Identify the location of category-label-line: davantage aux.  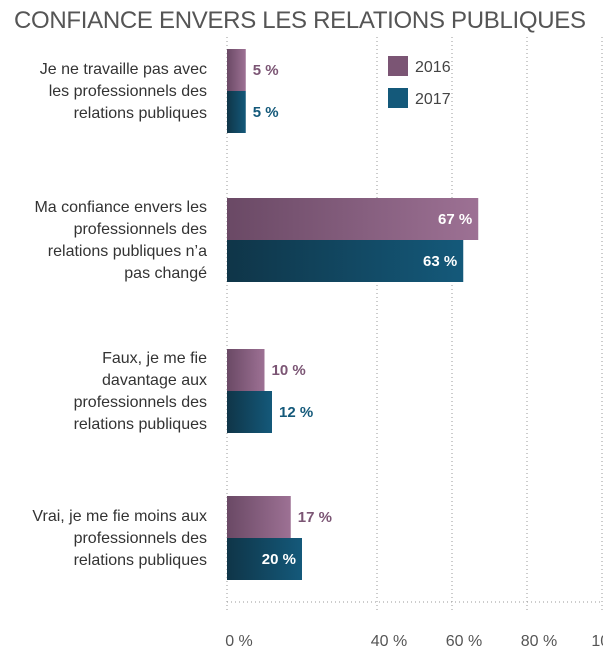
(154, 380).